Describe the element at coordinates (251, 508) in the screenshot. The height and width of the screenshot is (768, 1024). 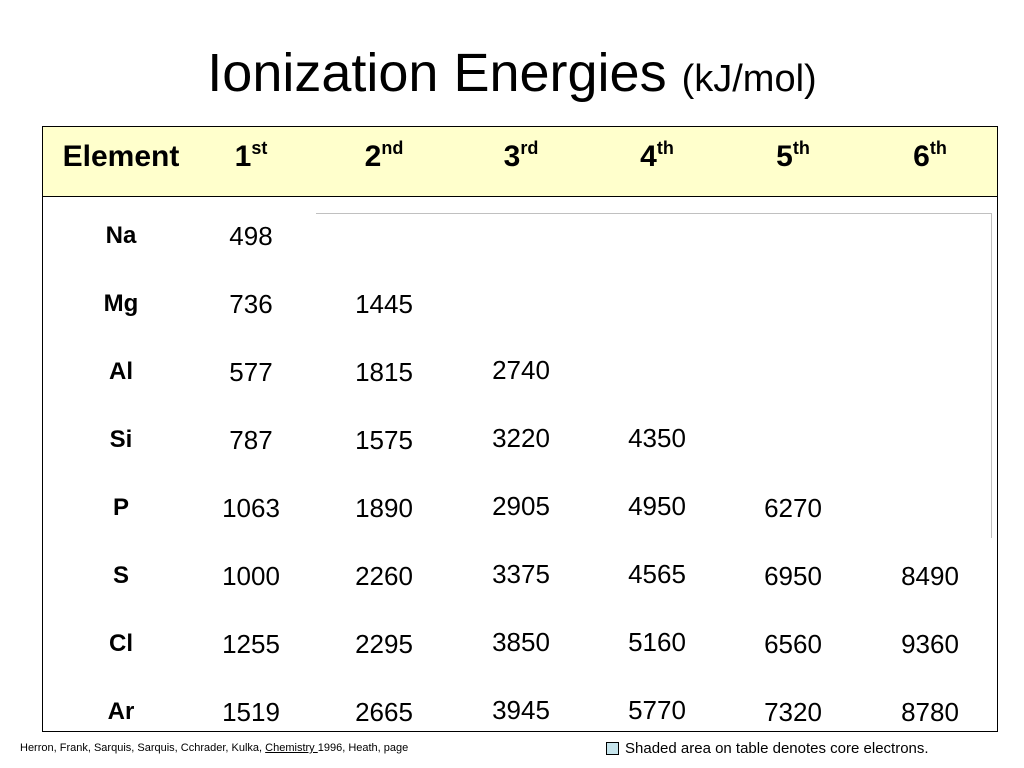
I see `ionization-energy-value: 1063` at that location.